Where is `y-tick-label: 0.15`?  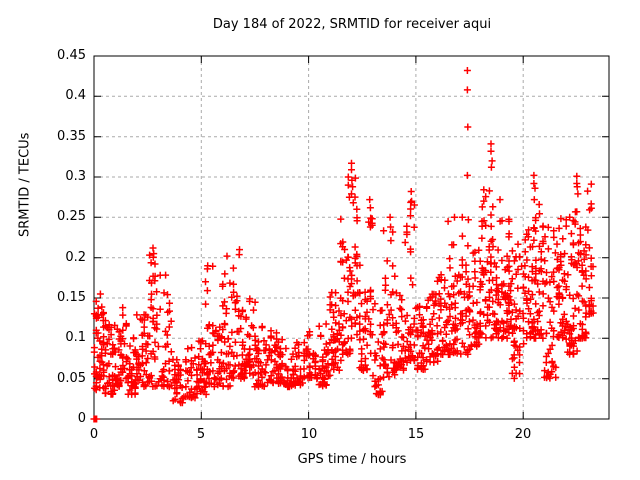
y-tick-label: 0.15 is located at coordinates (71, 297).